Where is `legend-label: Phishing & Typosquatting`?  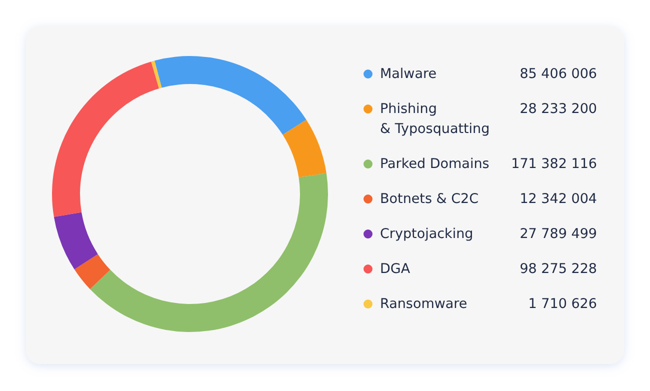 legend-label: Phishing & Typosquatting is located at coordinates (435, 119).